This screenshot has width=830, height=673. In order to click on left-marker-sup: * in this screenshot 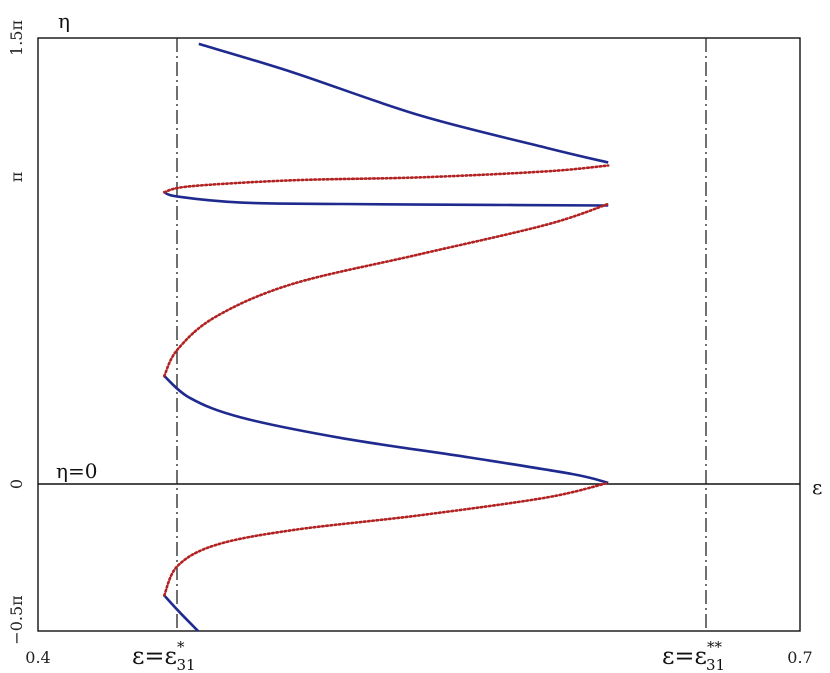, I will do `click(181, 647)`.